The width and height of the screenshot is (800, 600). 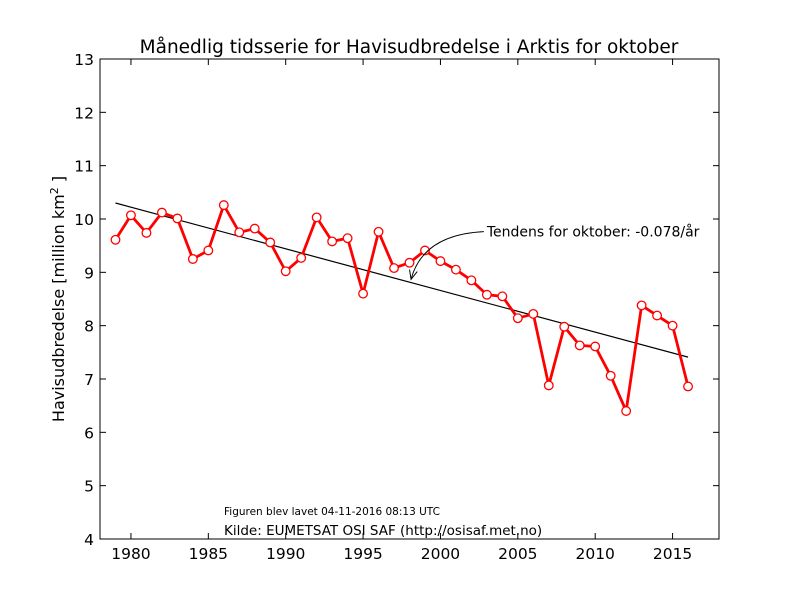 I want to click on y-axis-label-end: ], so click(x=58, y=181).